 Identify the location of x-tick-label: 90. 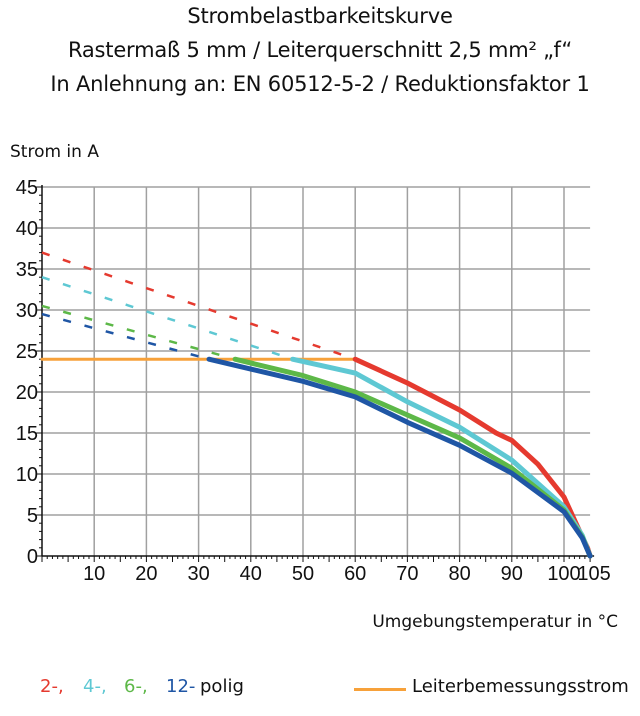
(512, 574).